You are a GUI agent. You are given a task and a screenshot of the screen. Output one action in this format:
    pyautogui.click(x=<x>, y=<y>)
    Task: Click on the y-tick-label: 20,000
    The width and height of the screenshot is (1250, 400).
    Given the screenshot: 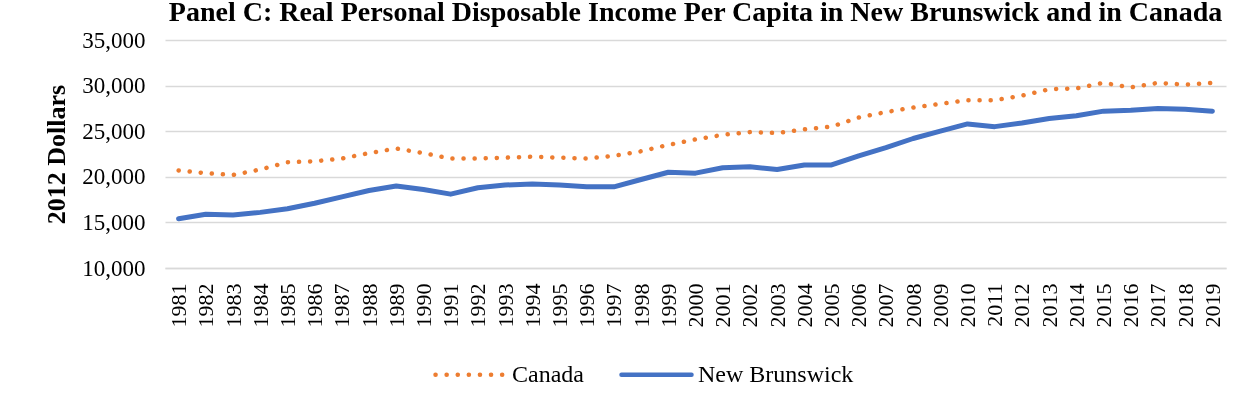 What is the action you would take?
    pyautogui.click(x=114, y=177)
    